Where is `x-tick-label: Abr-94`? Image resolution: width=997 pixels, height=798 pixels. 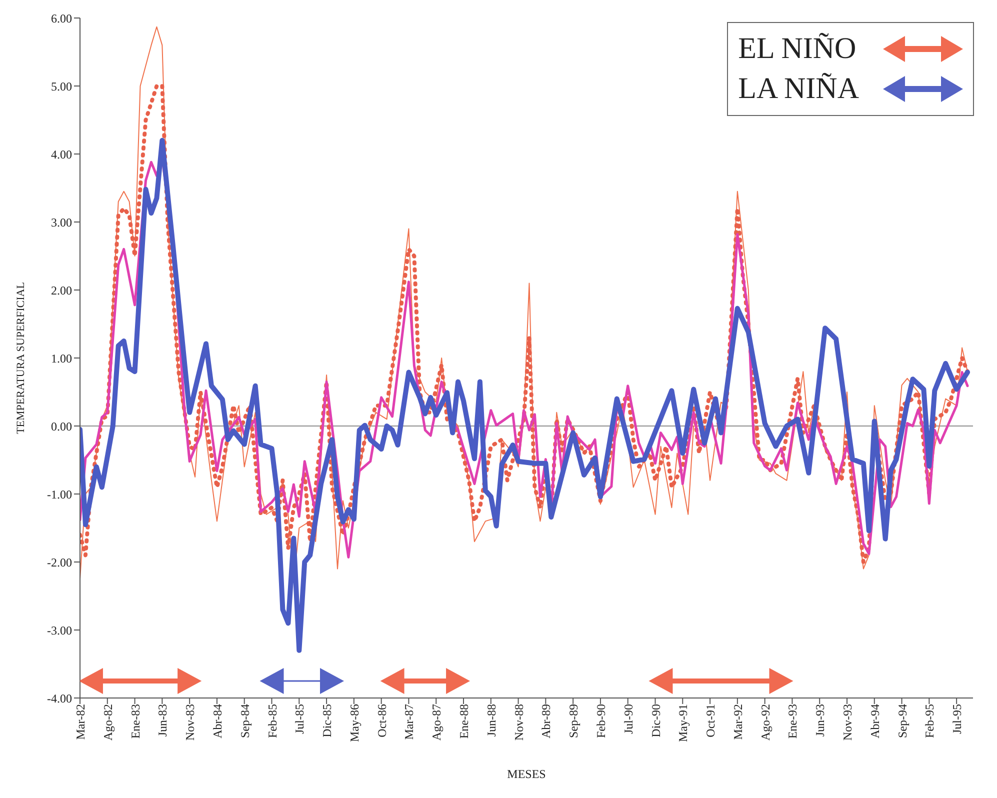
x-tick-label: Abr-94 is located at coordinates (875, 721).